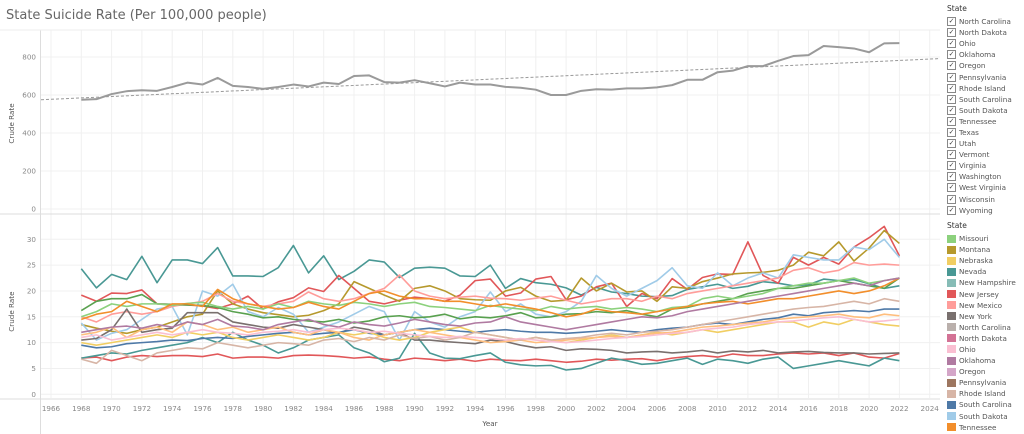 This screenshot has height=434, width=1024. Describe the element at coordinates (985, 132) in the screenshot. I see `legend-filter-item: ✓ Texas` at that location.